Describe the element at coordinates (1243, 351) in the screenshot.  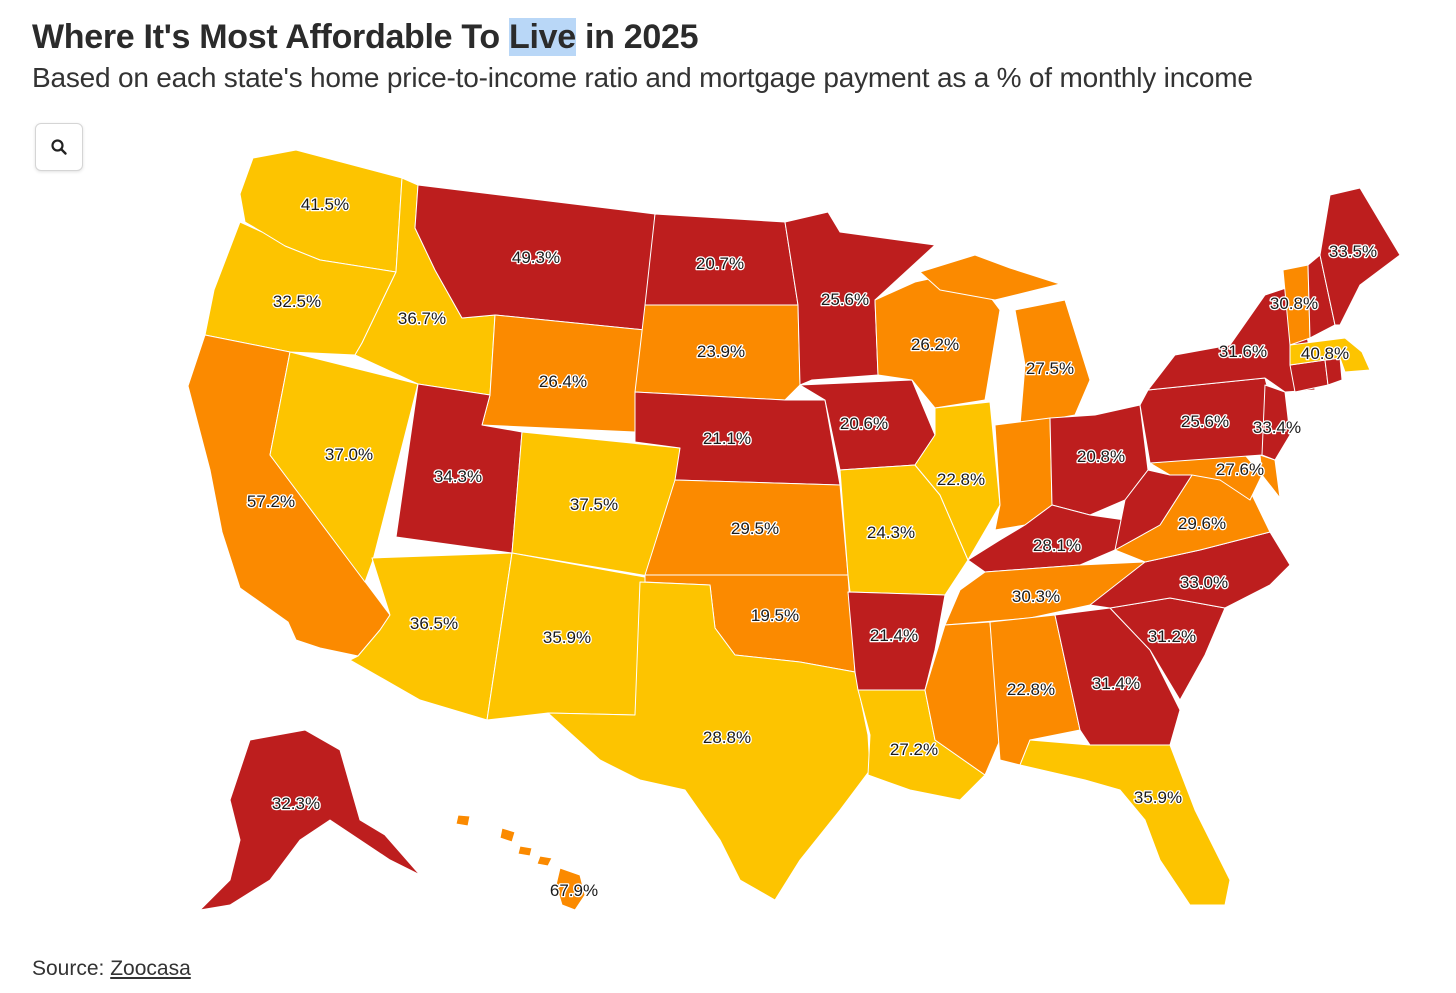
I see `state-label-ny: 31.6%` at that location.